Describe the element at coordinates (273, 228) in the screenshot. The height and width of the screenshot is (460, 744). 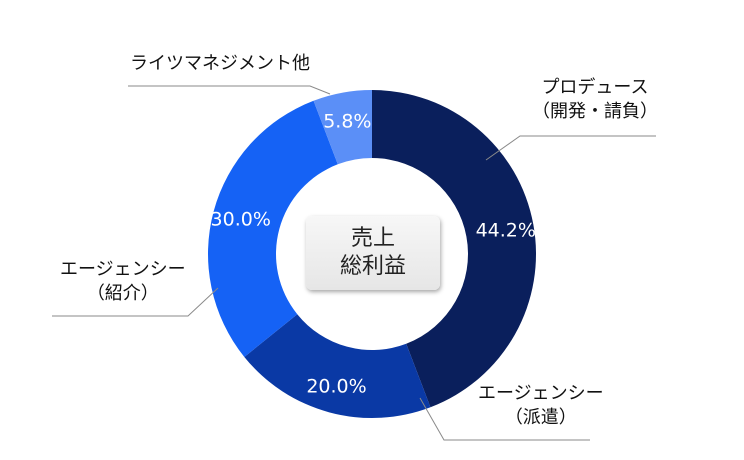
I see `slice-agency-referral` at that location.